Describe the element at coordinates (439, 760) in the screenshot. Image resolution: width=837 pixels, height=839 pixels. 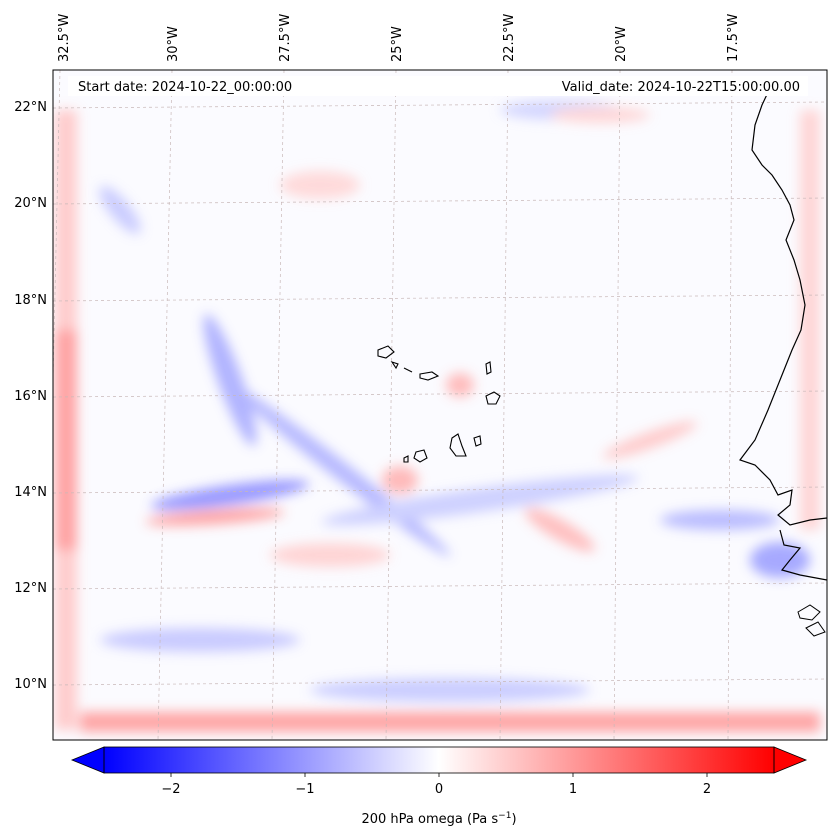
I see `colorbar-gradient` at that location.